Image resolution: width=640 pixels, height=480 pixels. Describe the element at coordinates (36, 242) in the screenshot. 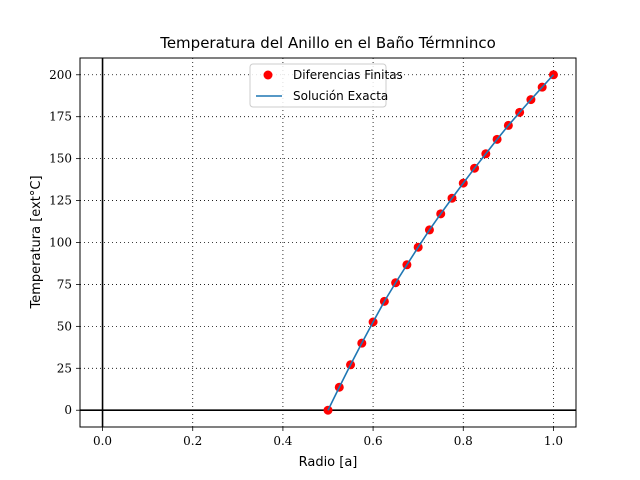

I see `y-axis-title: Temperatura [ext°C]` at that location.